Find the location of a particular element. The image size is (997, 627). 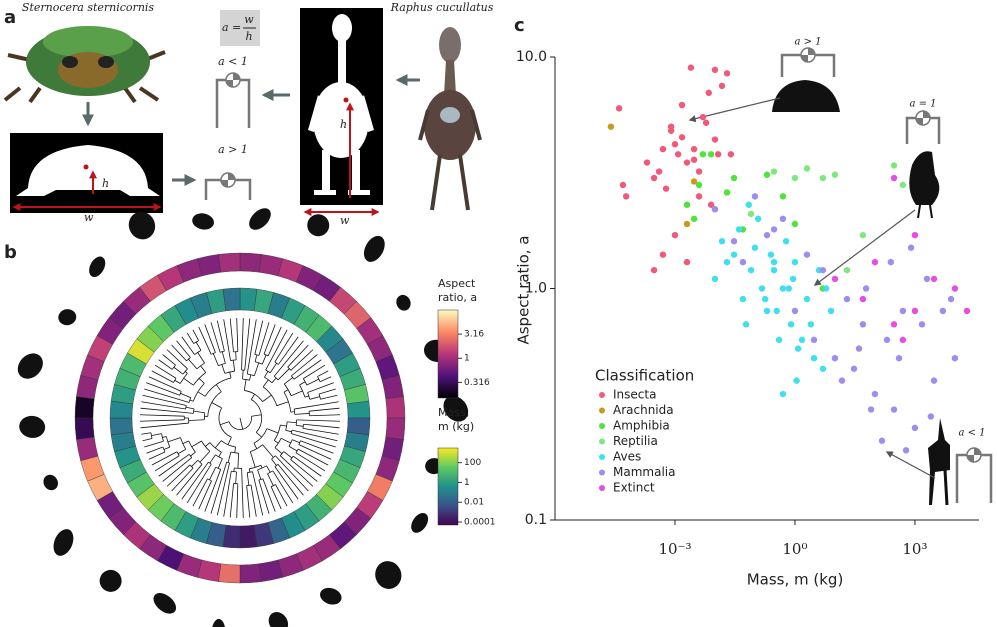

colorbar is located at coordinates (448, 486).